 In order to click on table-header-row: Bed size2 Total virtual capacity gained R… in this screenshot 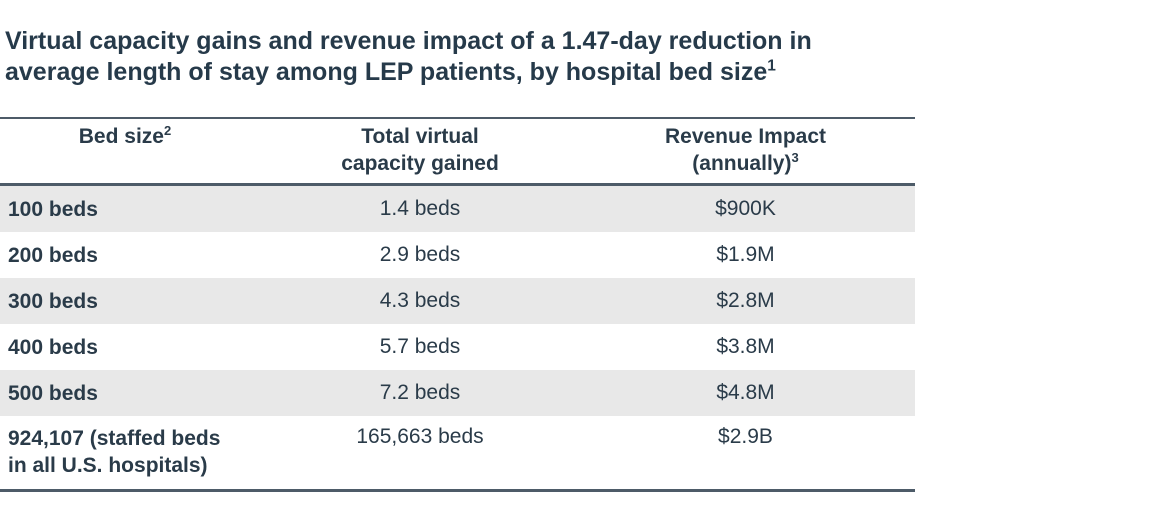, I will do `click(457, 152)`.